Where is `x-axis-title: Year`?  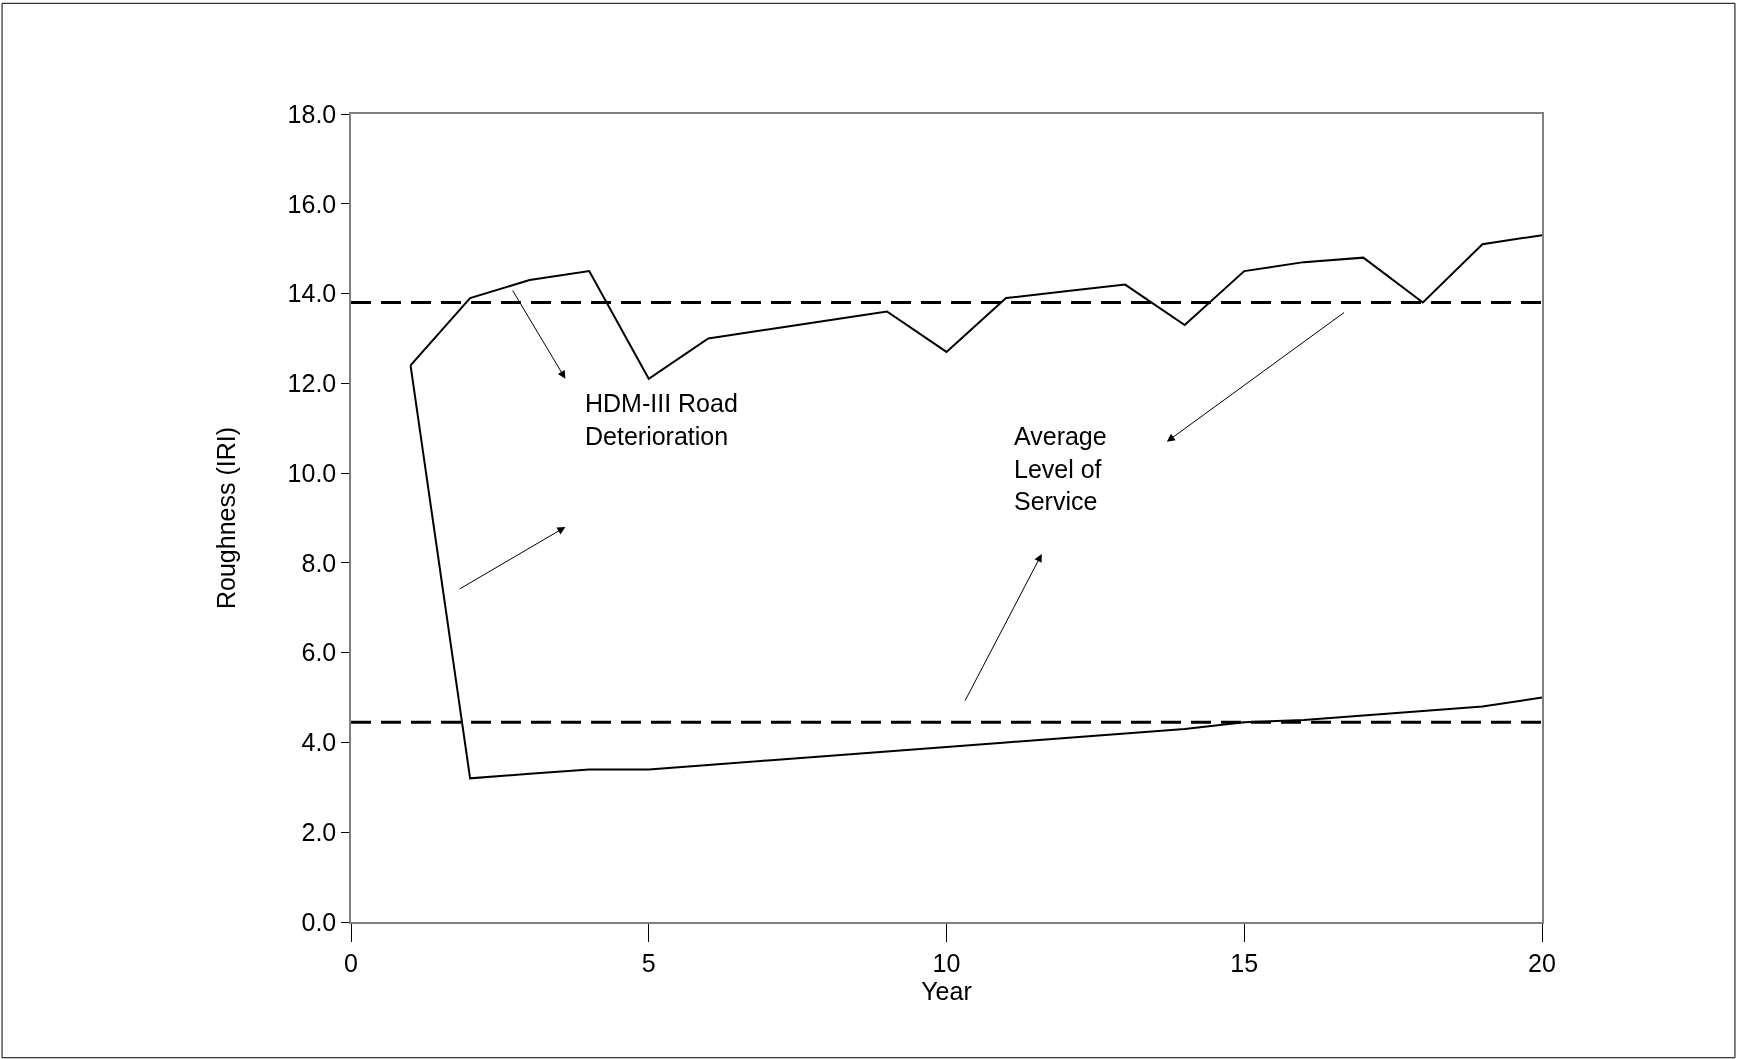
x-axis-title: Year is located at coordinates (946, 990).